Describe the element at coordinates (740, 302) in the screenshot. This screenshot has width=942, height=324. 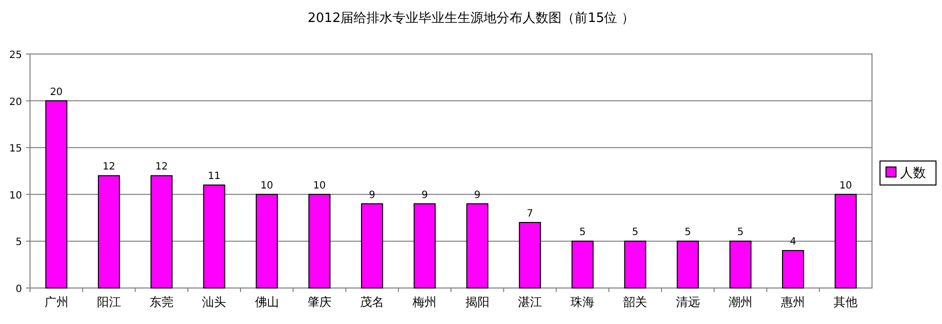
I see `x-tick-label: 潮州` at that location.